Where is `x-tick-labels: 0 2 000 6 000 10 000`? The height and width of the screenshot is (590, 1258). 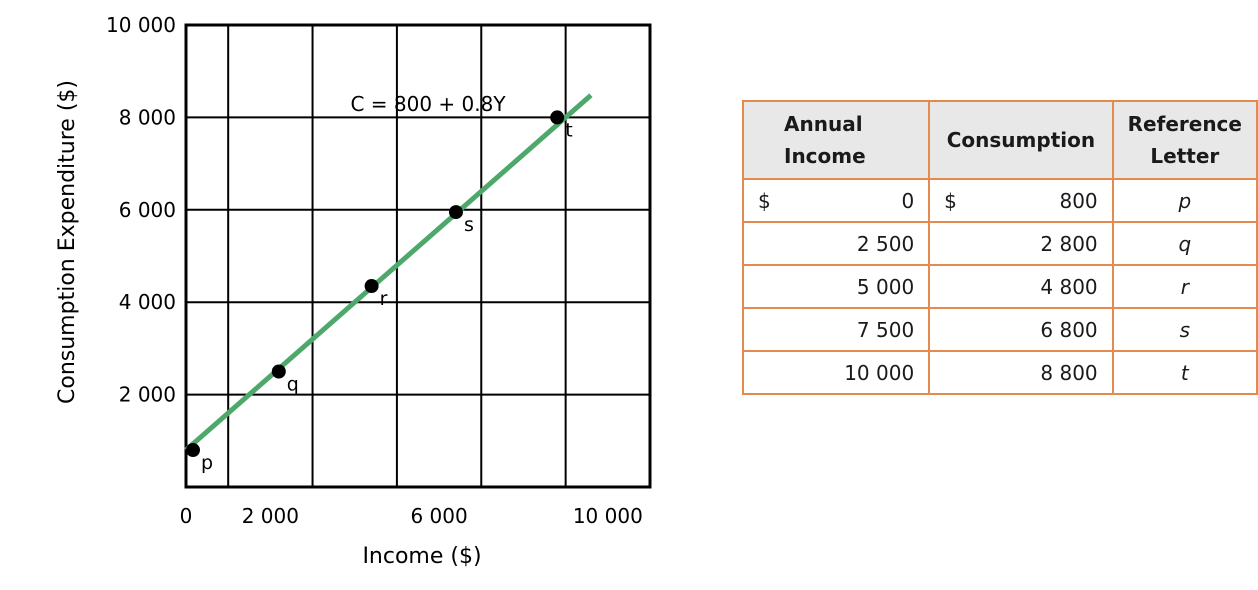 x-tick-labels: 0 2 000 6 000 10 000 is located at coordinates (411, 516).